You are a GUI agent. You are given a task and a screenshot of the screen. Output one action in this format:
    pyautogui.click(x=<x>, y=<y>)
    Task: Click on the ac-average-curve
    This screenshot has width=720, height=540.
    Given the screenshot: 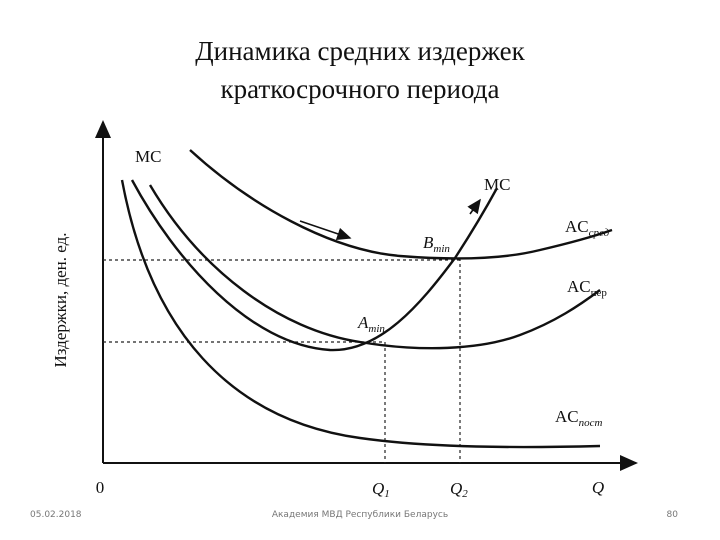 What is the action you would take?
    pyautogui.click(x=401, y=204)
    